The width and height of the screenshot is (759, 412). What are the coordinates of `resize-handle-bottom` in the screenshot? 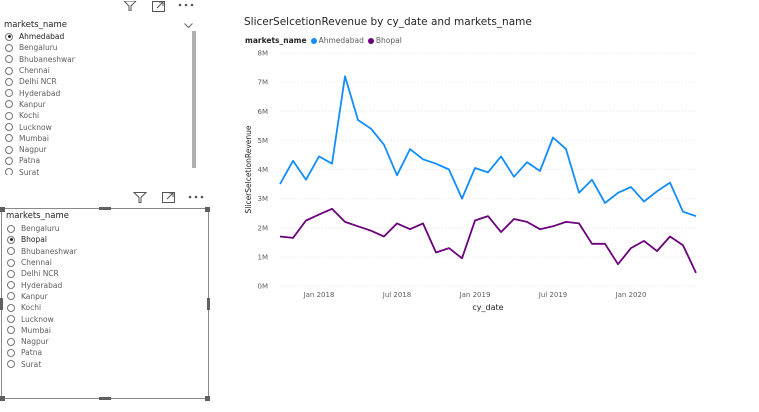 It's located at (105, 398).